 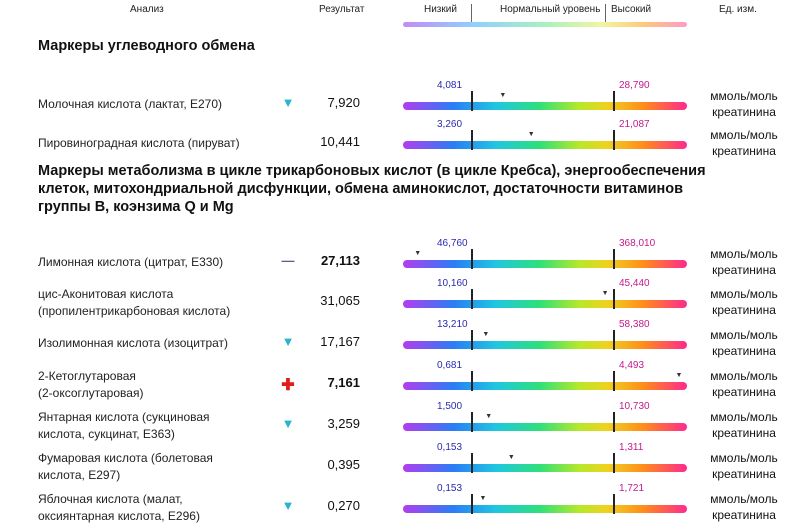 What do you see at coordinates (605, 15) in the screenshot?
I see `header-high-divider` at bounding box center [605, 15].